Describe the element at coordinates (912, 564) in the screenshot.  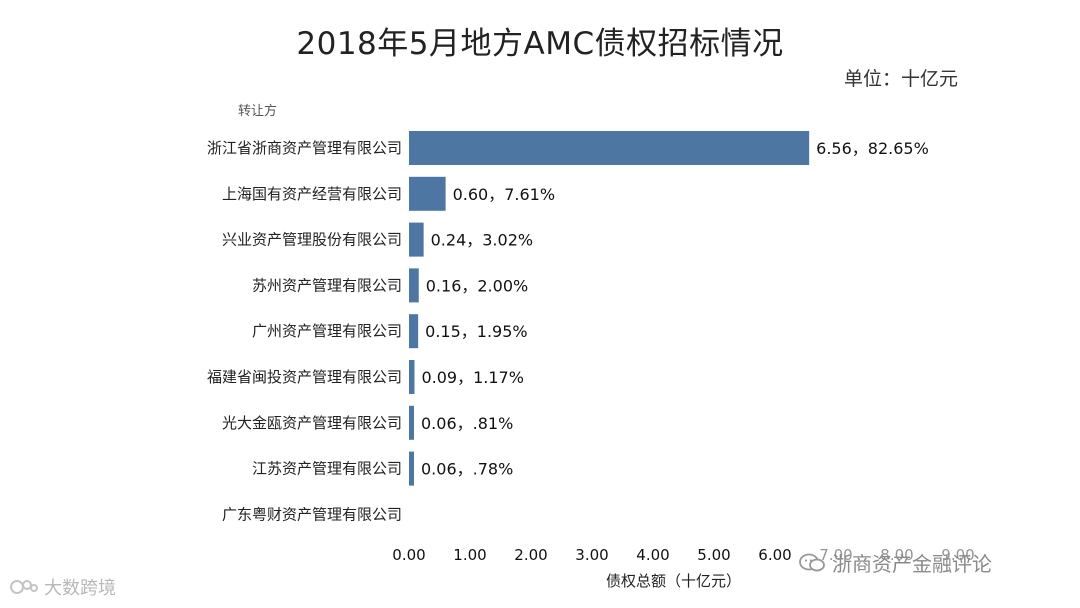
I see `watermark-right-text: 浙商资产金融评论` at that location.